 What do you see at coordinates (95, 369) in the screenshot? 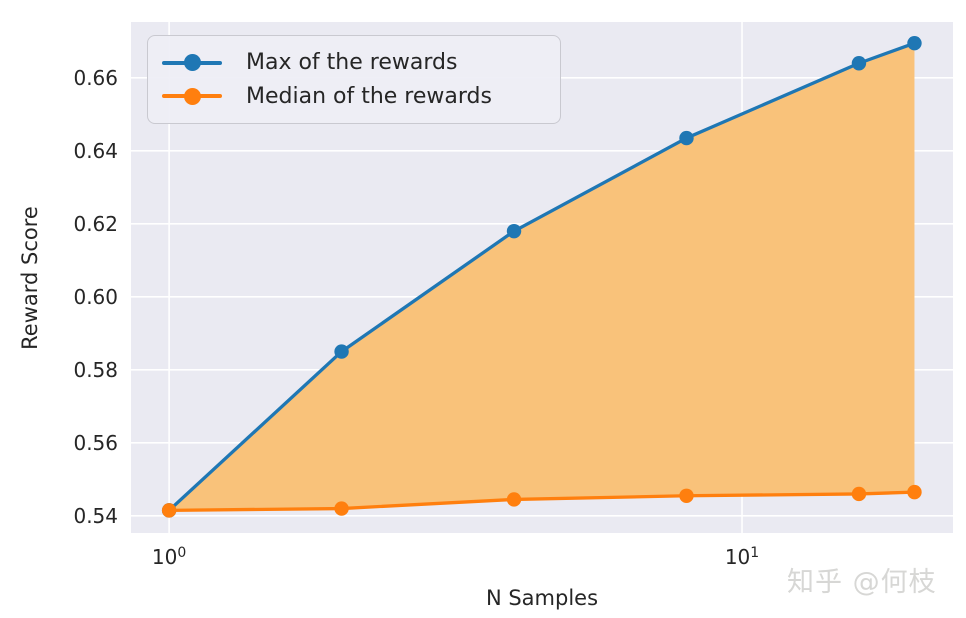
I see `y-tick-label: 0.58` at bounding box center [95, 369].